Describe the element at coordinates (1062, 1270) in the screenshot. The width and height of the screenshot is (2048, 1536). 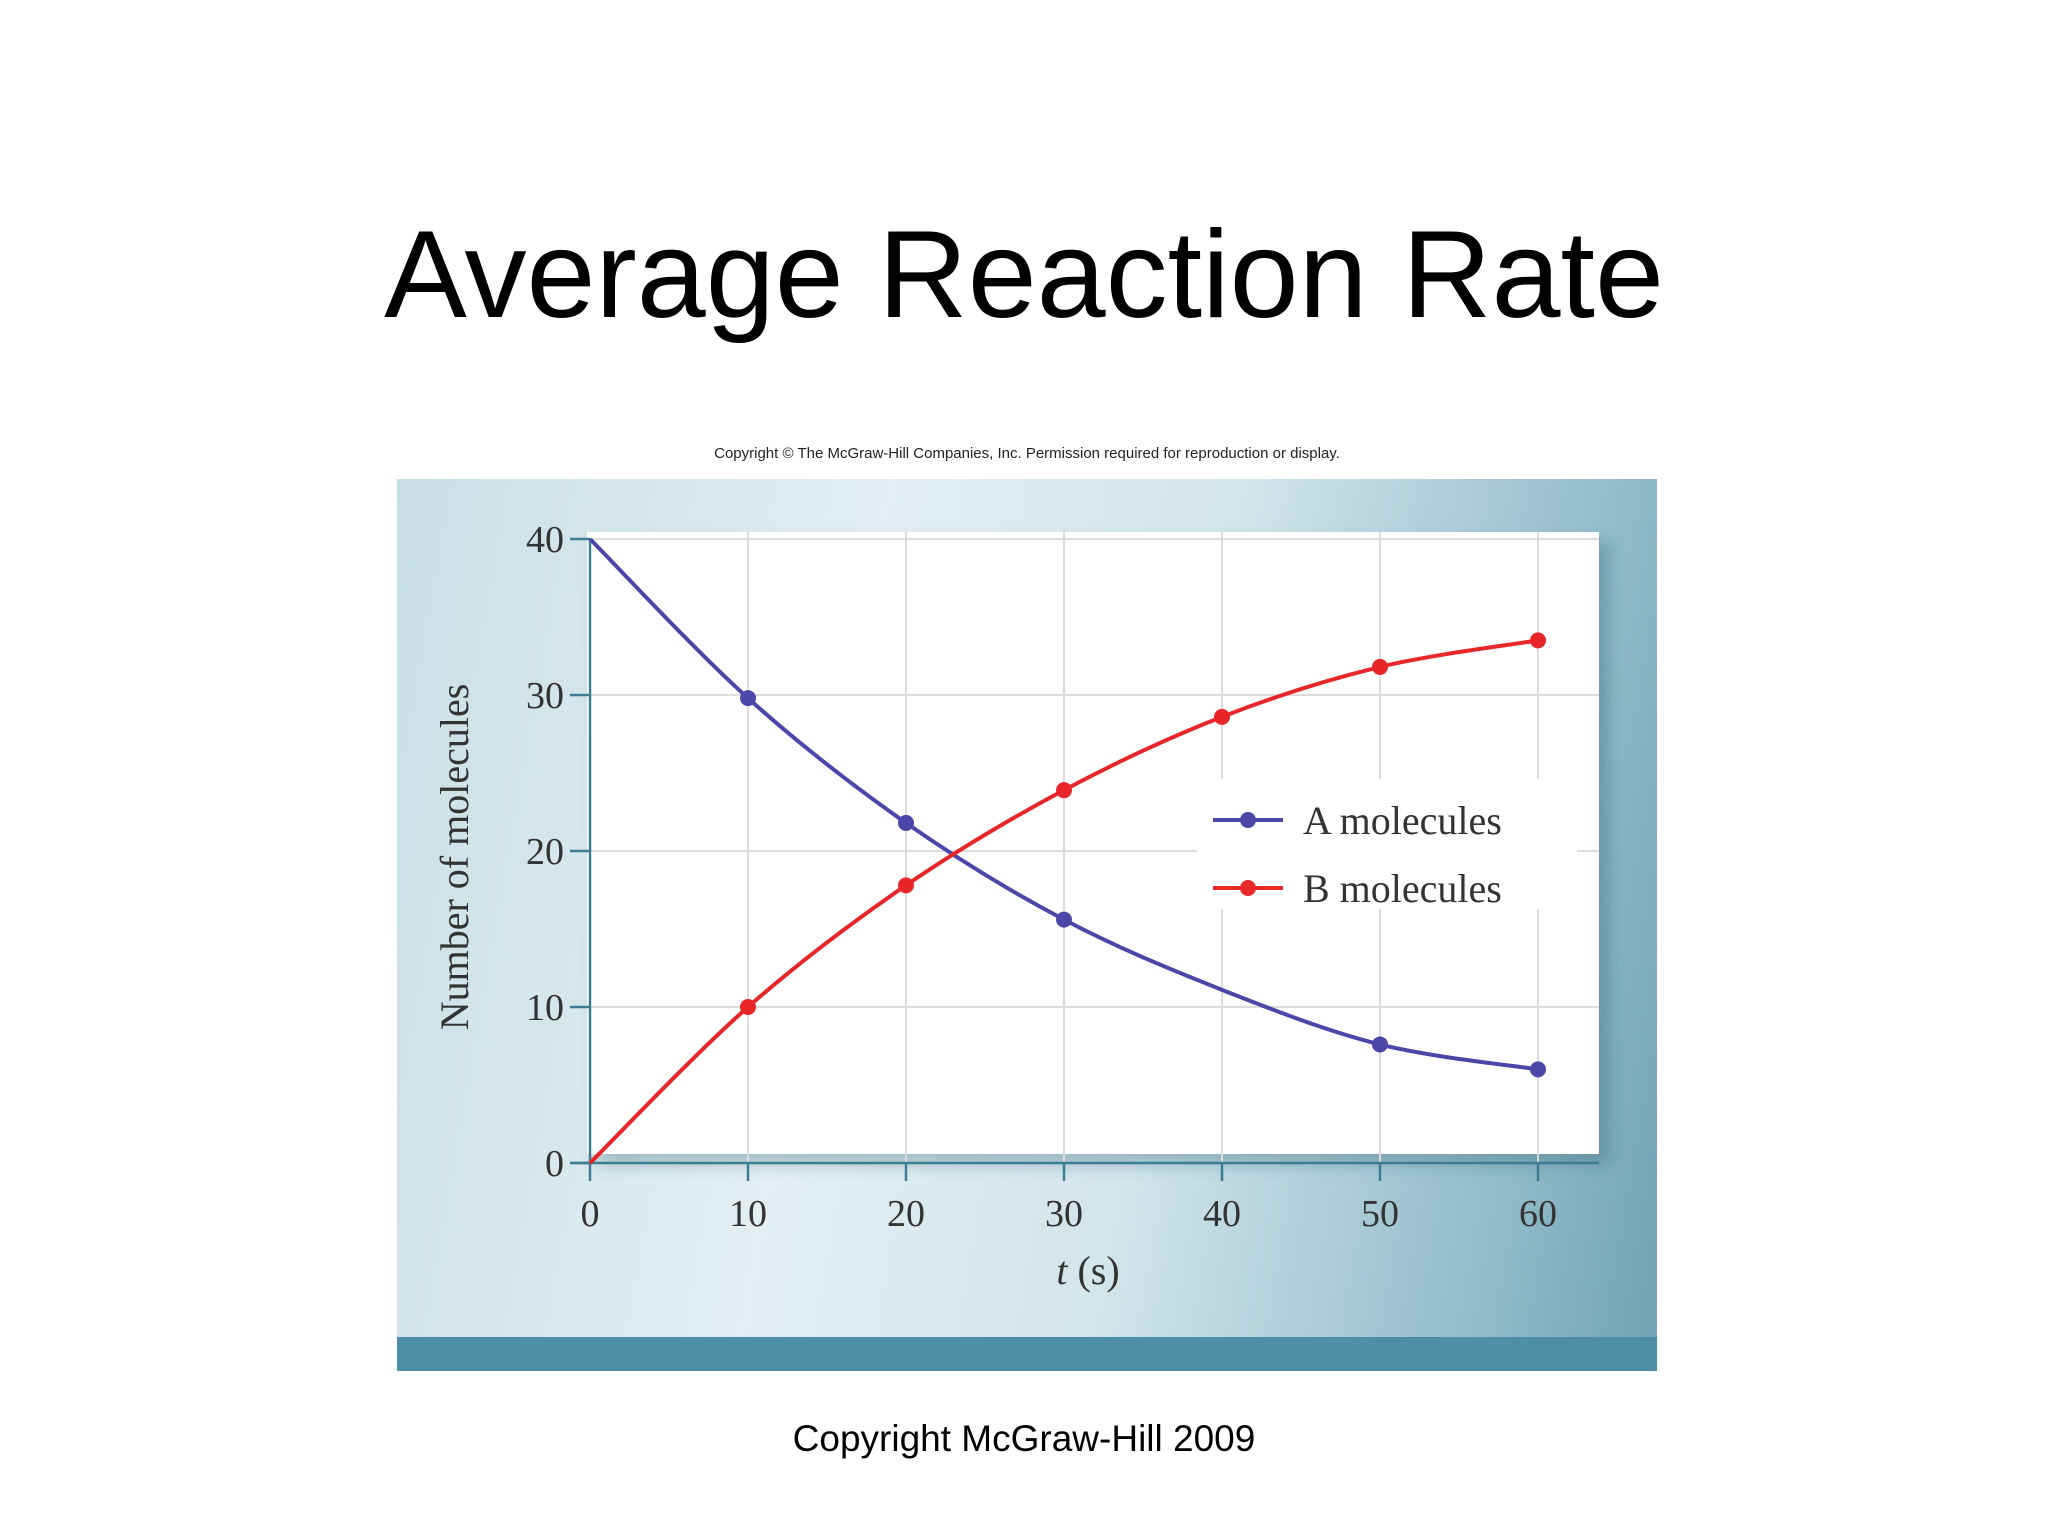
I see `x-axis-label-italic: t` at that location.